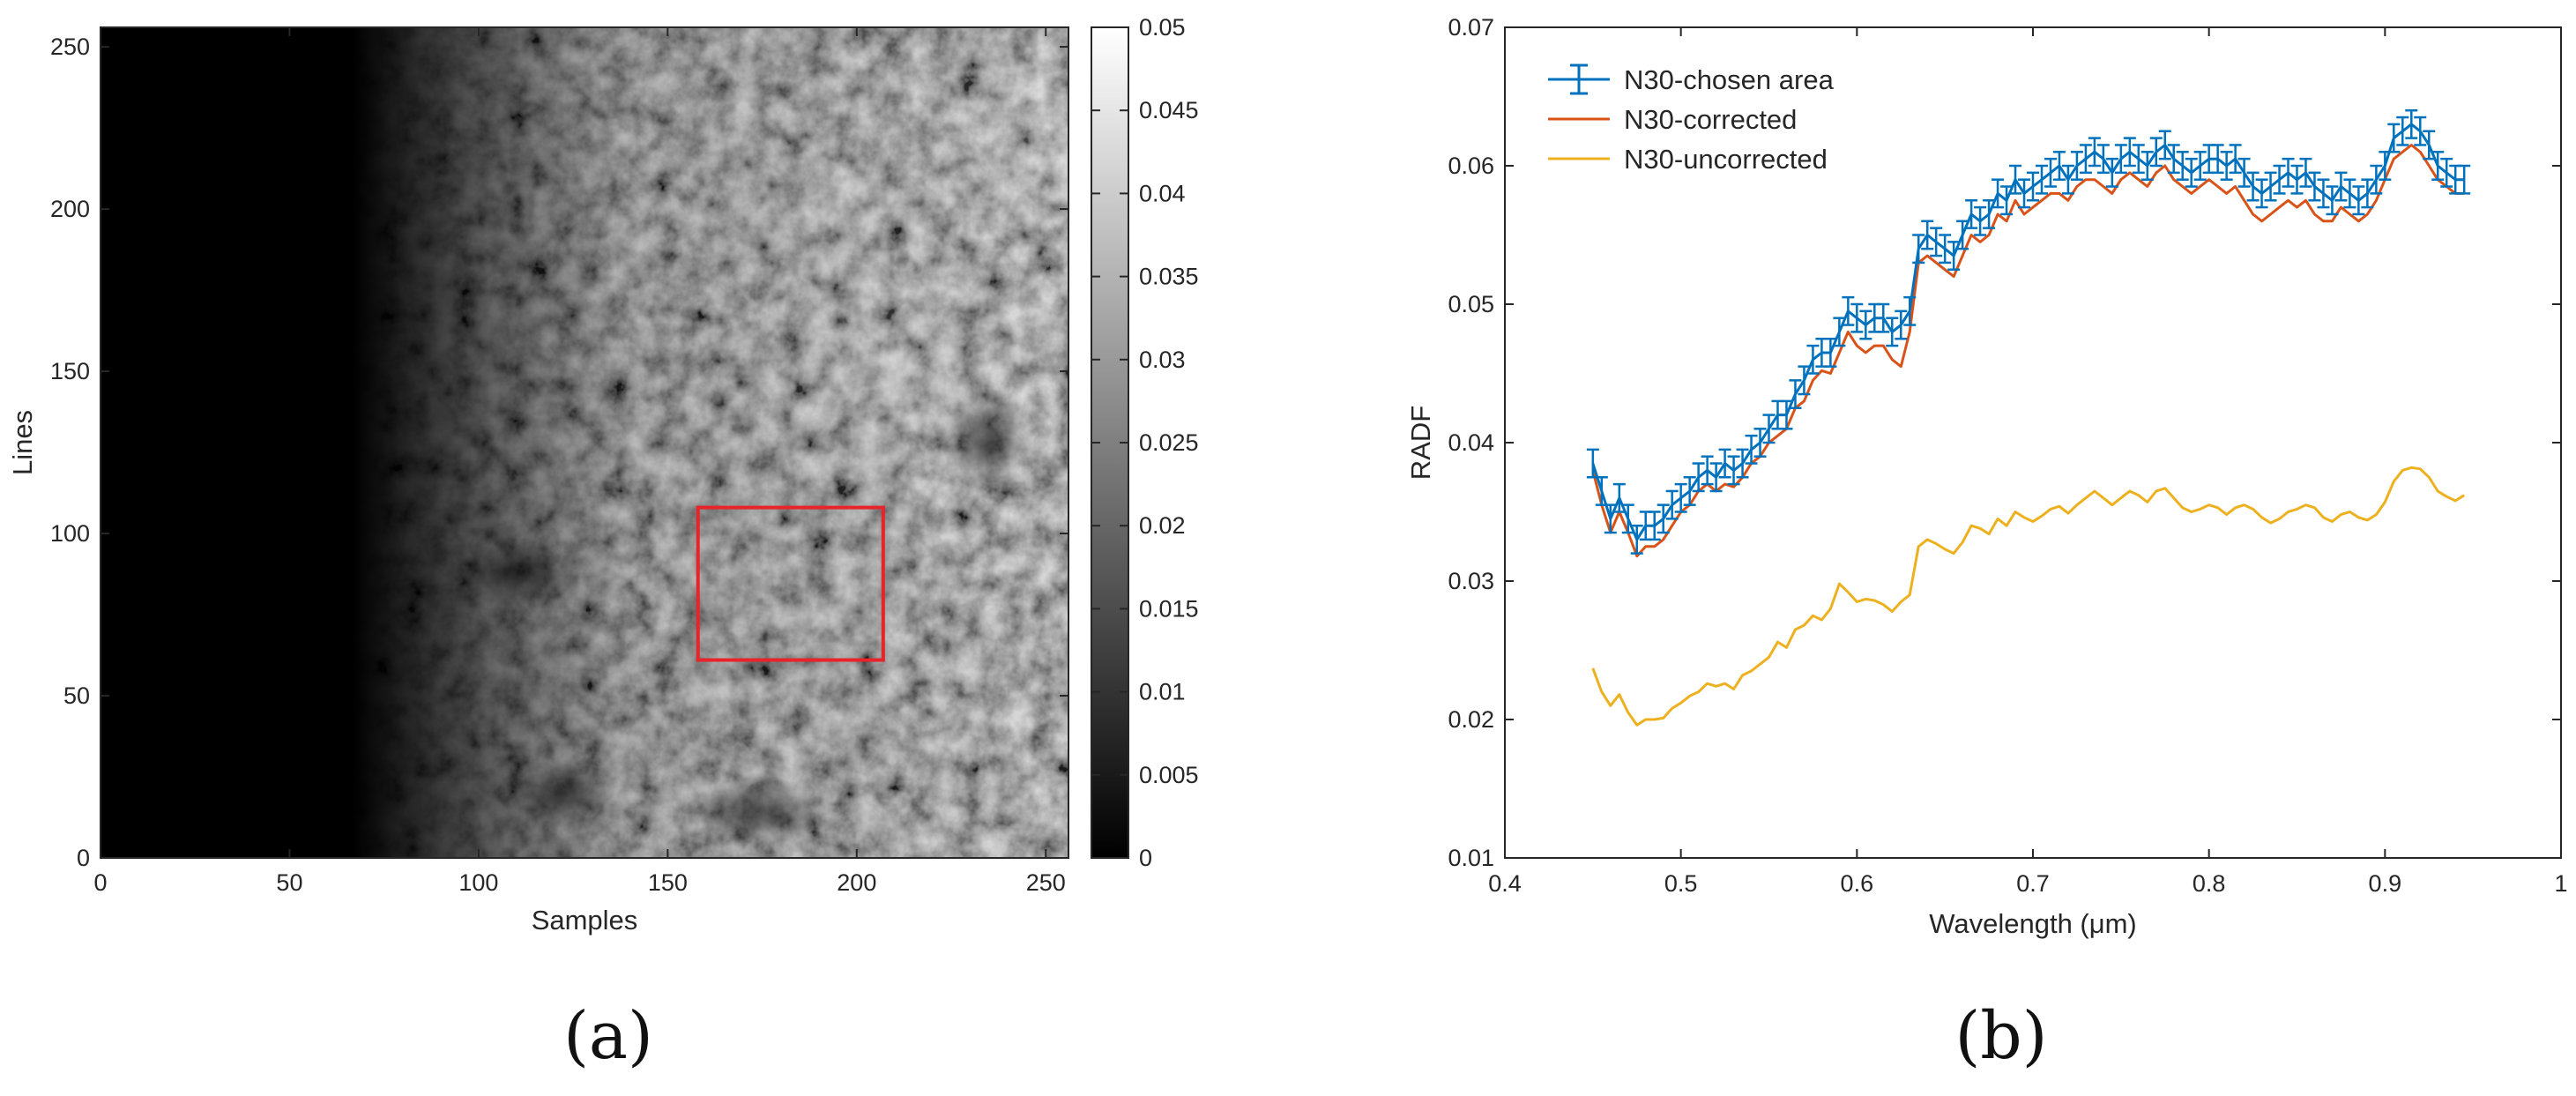  I want to click on heatmap-xtick-label-1: 50, so click(289, 882).